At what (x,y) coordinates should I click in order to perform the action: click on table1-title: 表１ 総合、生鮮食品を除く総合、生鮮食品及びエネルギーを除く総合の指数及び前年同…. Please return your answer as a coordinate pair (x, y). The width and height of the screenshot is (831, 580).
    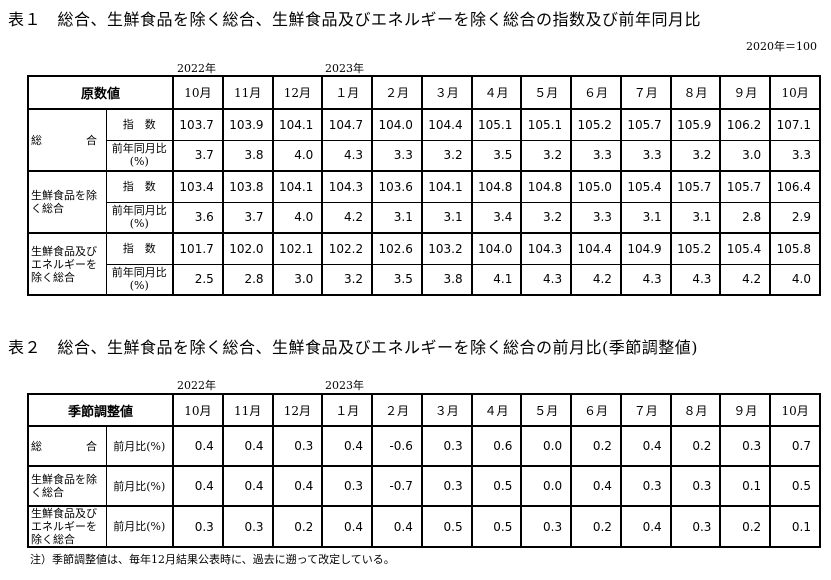
    Looking at the image, I should click on (355, 19).